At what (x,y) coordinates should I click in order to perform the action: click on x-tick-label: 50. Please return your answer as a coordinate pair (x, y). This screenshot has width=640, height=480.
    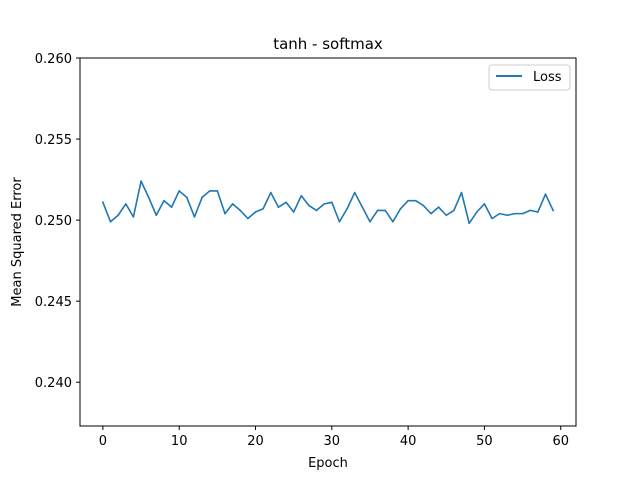
    Looking at the image, I should click on (484, 441).